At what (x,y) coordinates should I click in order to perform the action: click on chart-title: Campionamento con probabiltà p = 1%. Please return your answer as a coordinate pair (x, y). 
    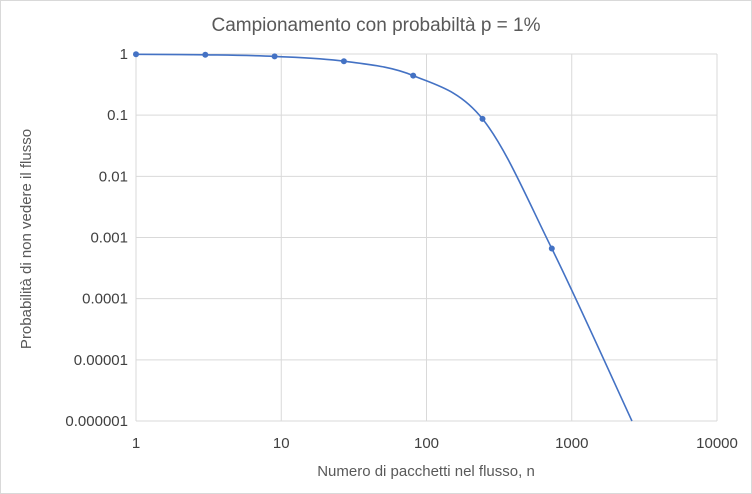
    Looking at the image, I should click on (375, 25).